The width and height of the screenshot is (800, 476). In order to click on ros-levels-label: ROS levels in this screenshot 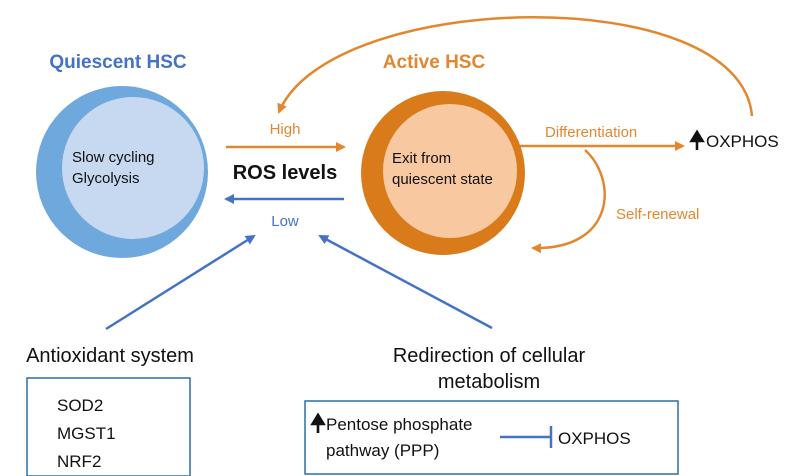, I will do `click(285, 173)`.